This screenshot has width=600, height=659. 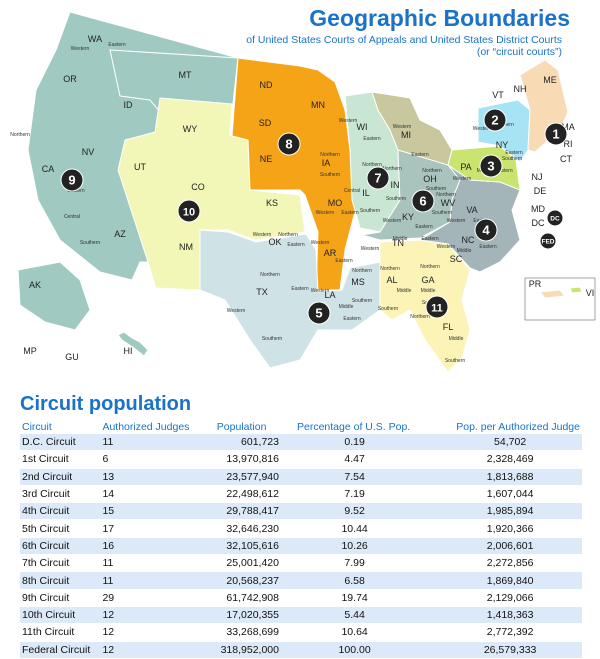 I want to click on state-label-mt: MT, so click(x=185, y=75).